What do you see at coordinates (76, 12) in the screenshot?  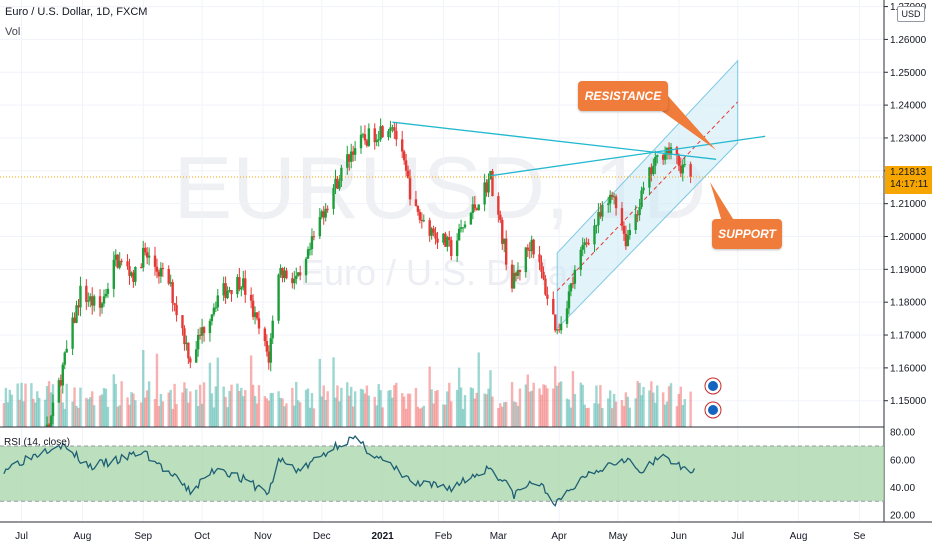 I see `symbol-title: Euro / U.S. Dollar, 1D, FXCM` at bounding box center [76, 12].